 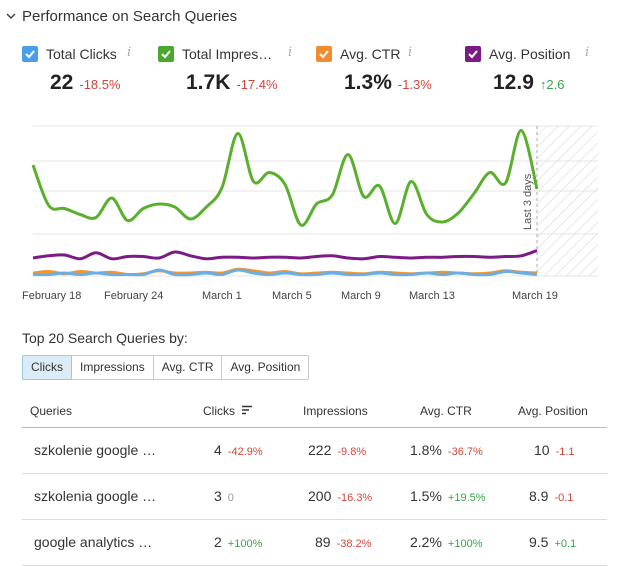 What do you see at coordinates (257, 84) in the screenshot?
I see `metric-change: -17.4%` at bounding box center [257, 84].